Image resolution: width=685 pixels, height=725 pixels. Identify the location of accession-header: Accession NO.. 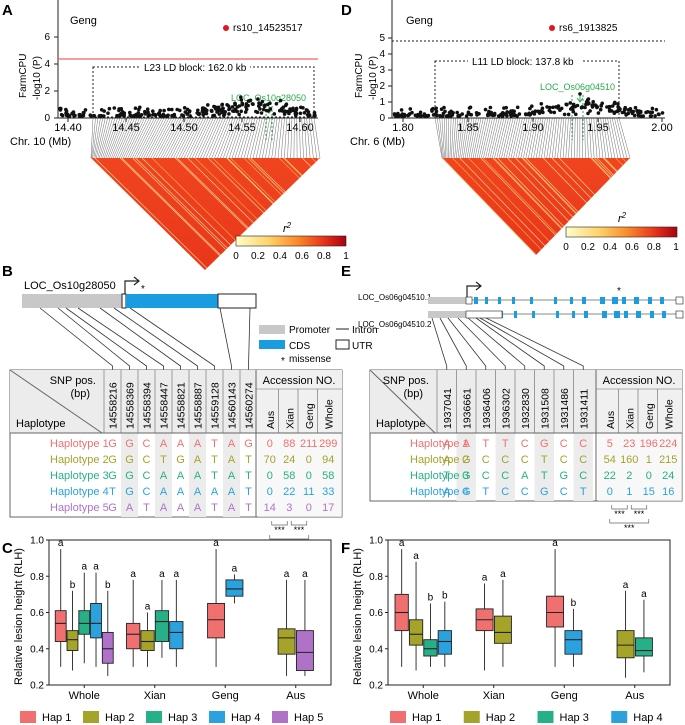
(639, 381).